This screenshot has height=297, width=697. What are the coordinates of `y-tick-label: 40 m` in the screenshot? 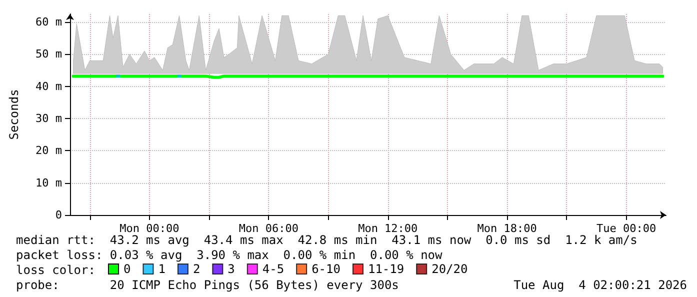 It's located at (49, 86).